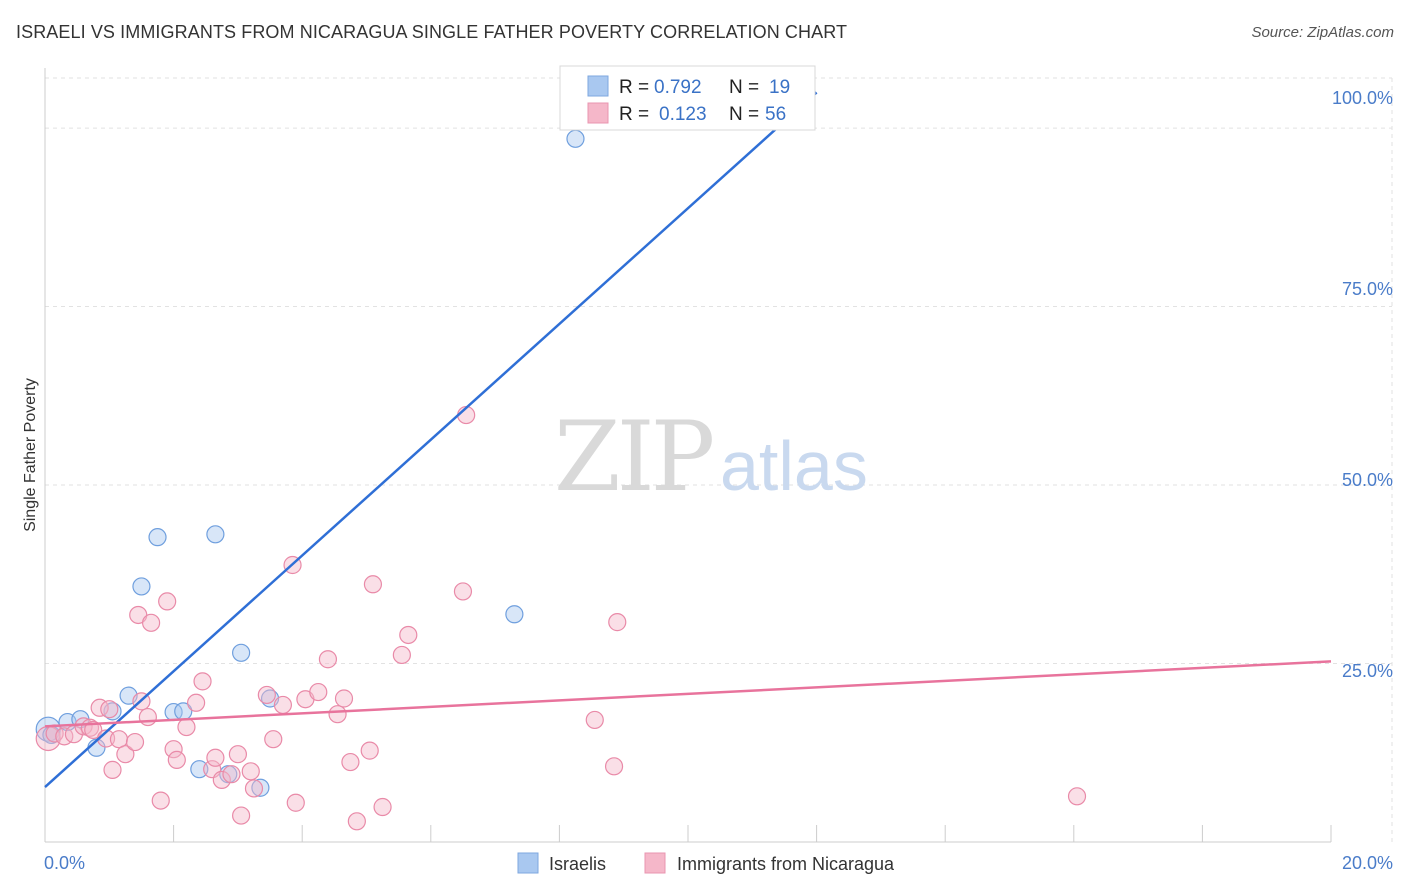 Image resolution: width=1406 pixels, height=892 pixels. I want to click on stats-legend-n-value: 56, so click(775, 114).